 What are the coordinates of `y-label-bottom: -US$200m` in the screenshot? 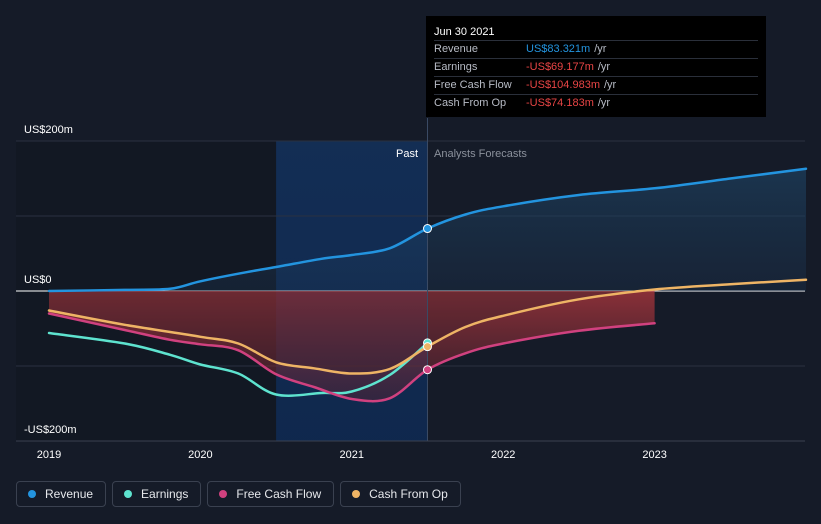 It's located at (50, 430).